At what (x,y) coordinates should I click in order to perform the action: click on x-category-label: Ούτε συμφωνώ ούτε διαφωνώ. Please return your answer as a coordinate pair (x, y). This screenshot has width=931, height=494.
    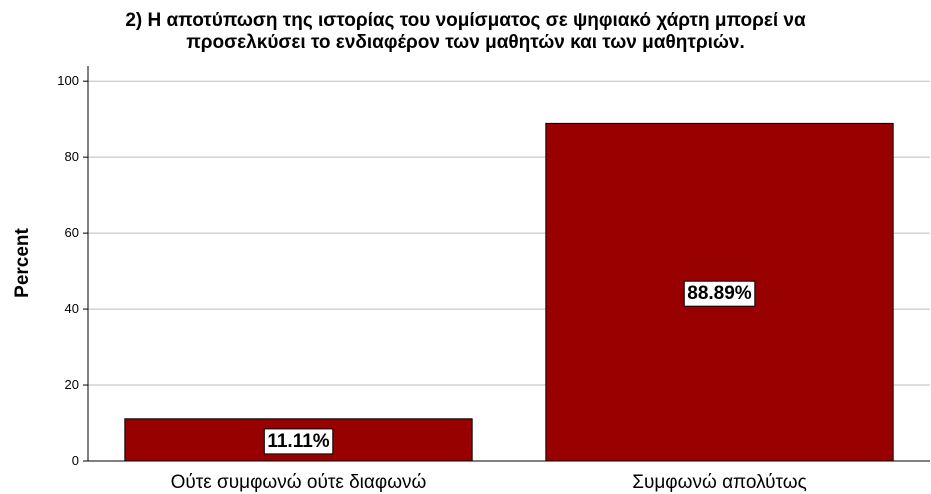
    Looking at the image, I should click on (299, 482).